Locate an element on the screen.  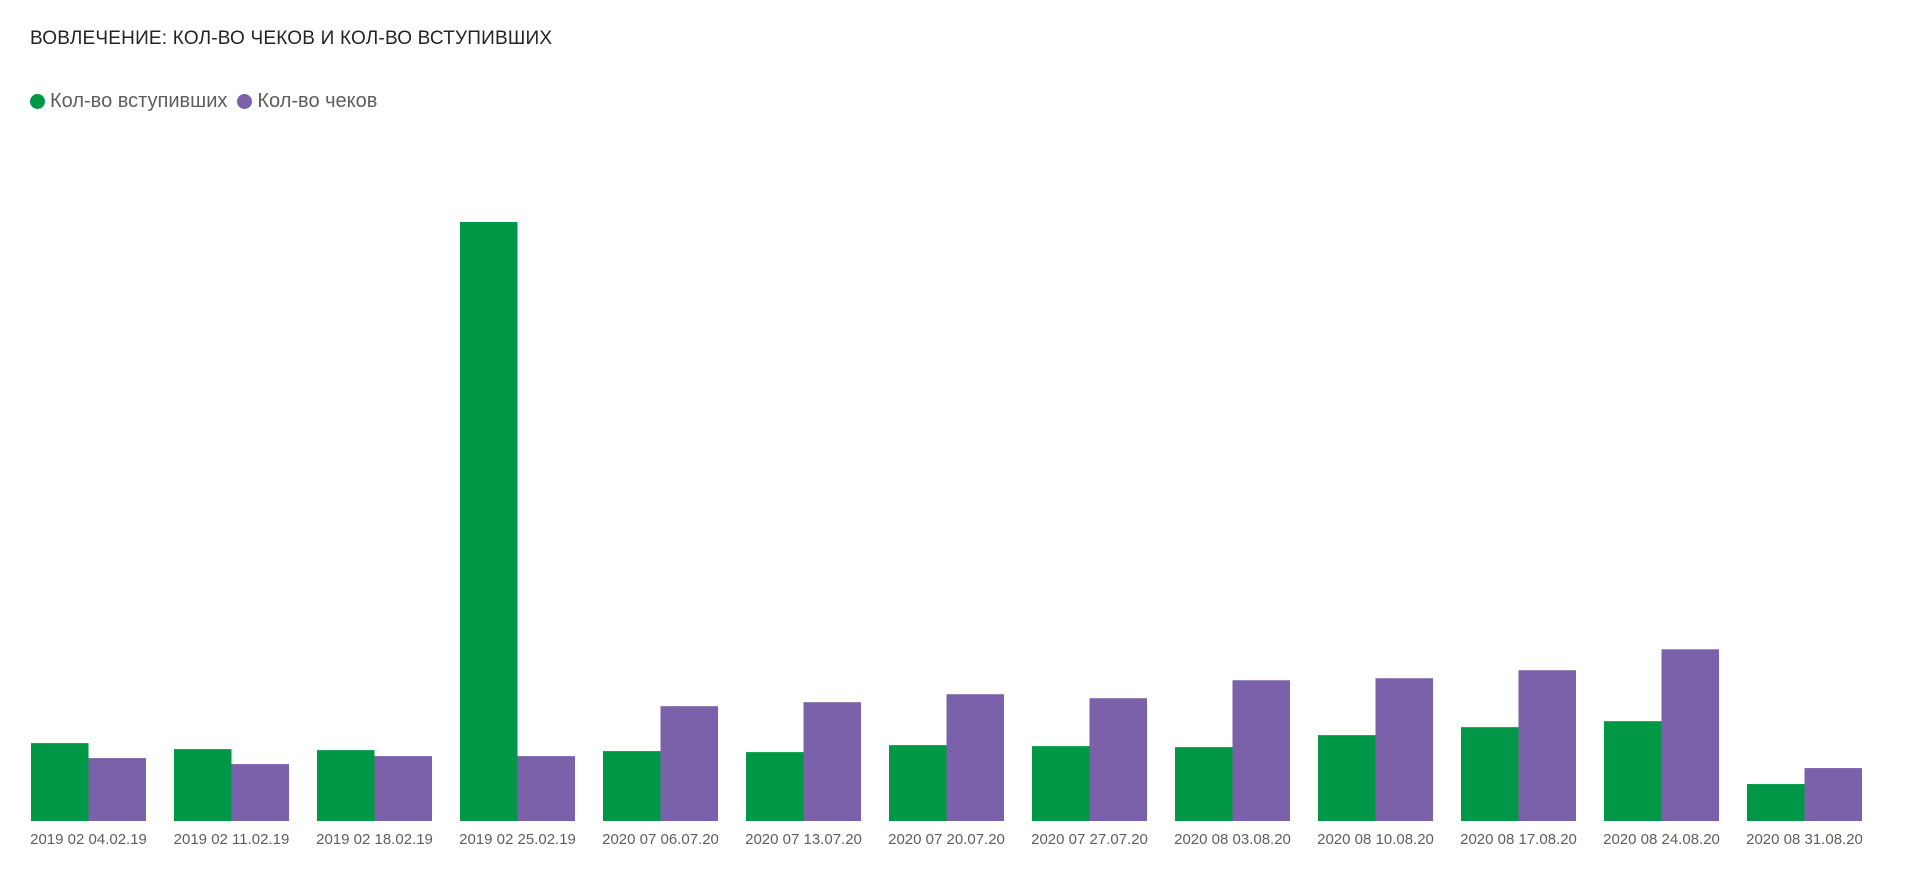
legend-marker-members is located at coordinates (37, 101).